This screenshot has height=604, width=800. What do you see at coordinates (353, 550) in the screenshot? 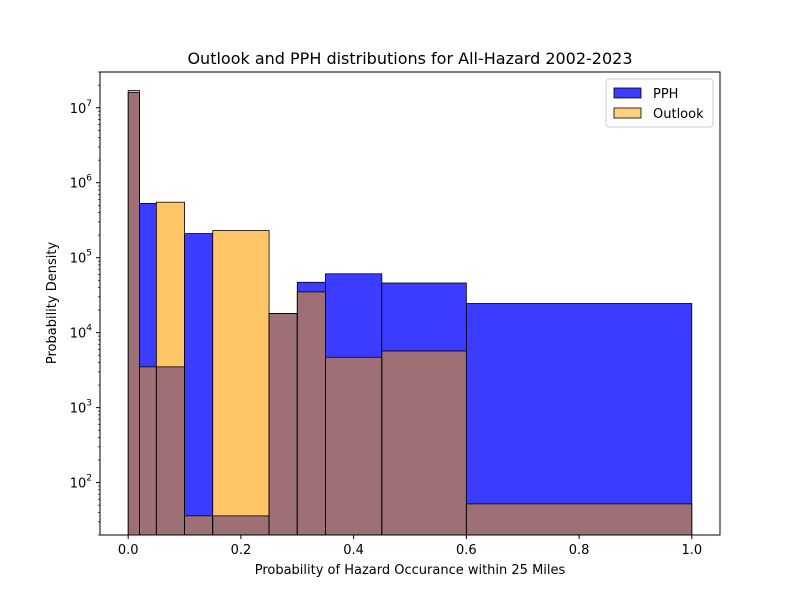
I see `x-tick-label-2: 0.4` at bounding box center [353, 550].